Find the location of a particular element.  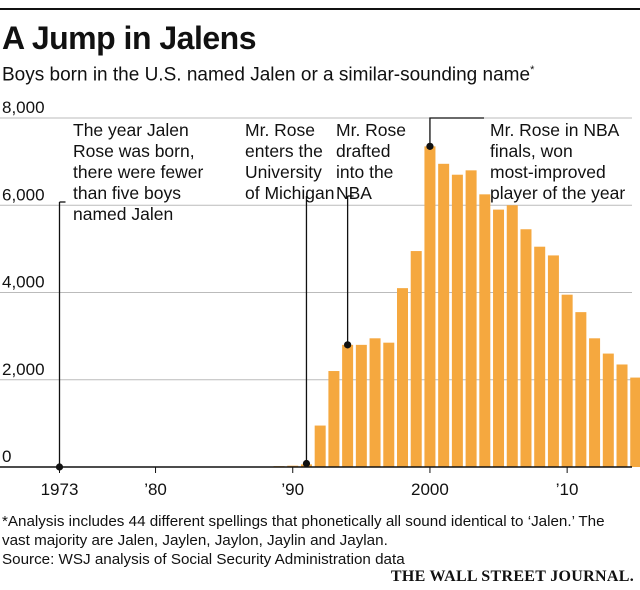

x-tick-label: ’90 is located at coordinates (292, 489).